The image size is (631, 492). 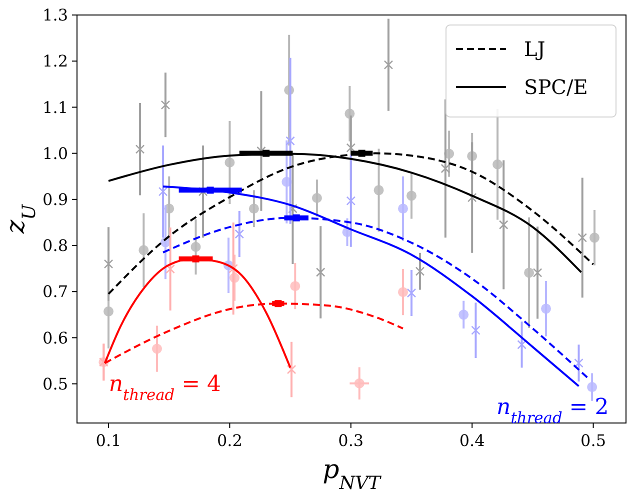 What do you see at coordinates (472, 440) in the screenshot?
I see `x-tick-label: 0.4` at bounding box center [472, 440].